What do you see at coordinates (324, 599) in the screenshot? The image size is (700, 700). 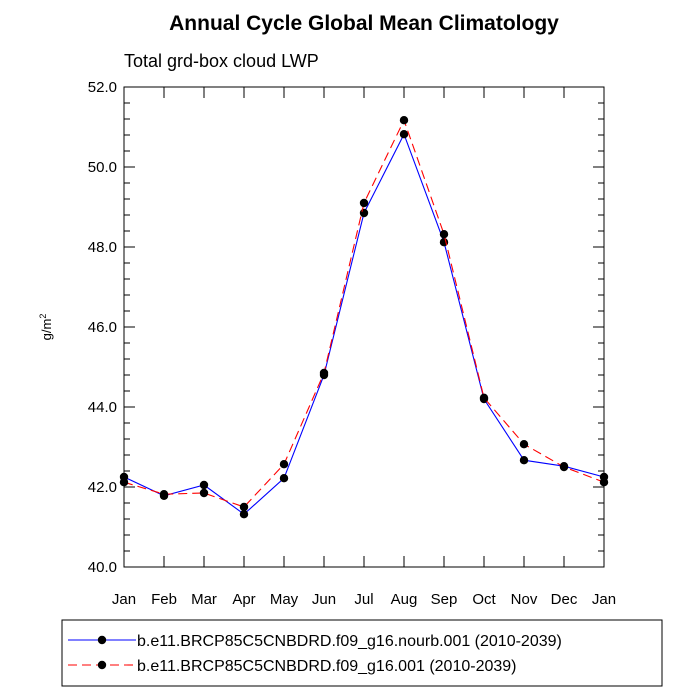 I see `x-tick-label: Jun` at bounding box center [324, 599].